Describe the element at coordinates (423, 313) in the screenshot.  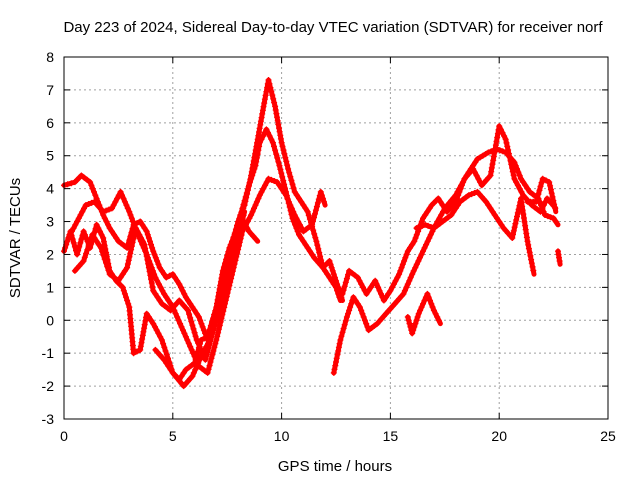
I see `series-track-8-markers` at that location.